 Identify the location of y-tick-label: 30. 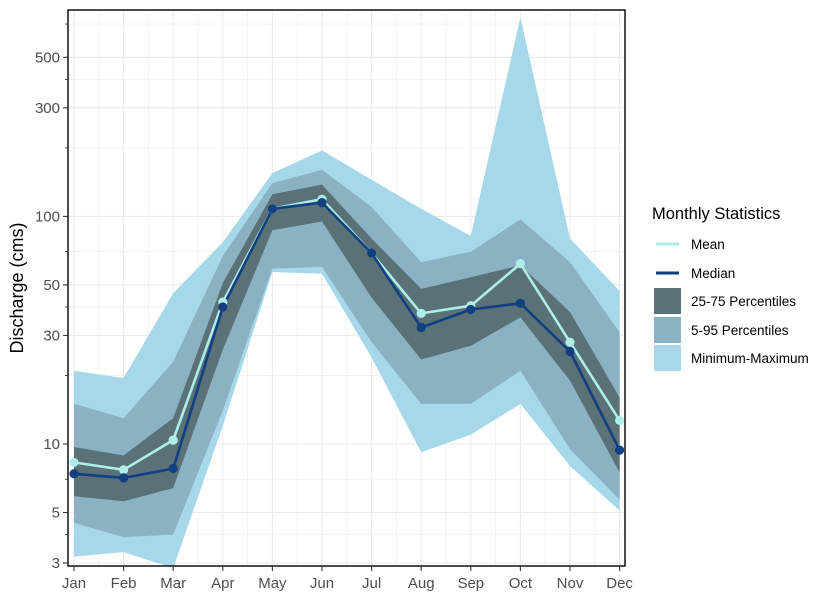
(51, 335).